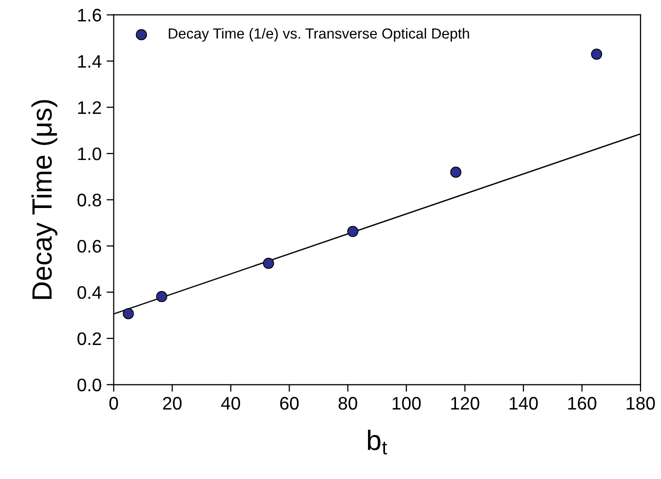 The height and width of the screenshot is (479, 661). I want to click on y-tick-label: 1.4, so click(90, 61).